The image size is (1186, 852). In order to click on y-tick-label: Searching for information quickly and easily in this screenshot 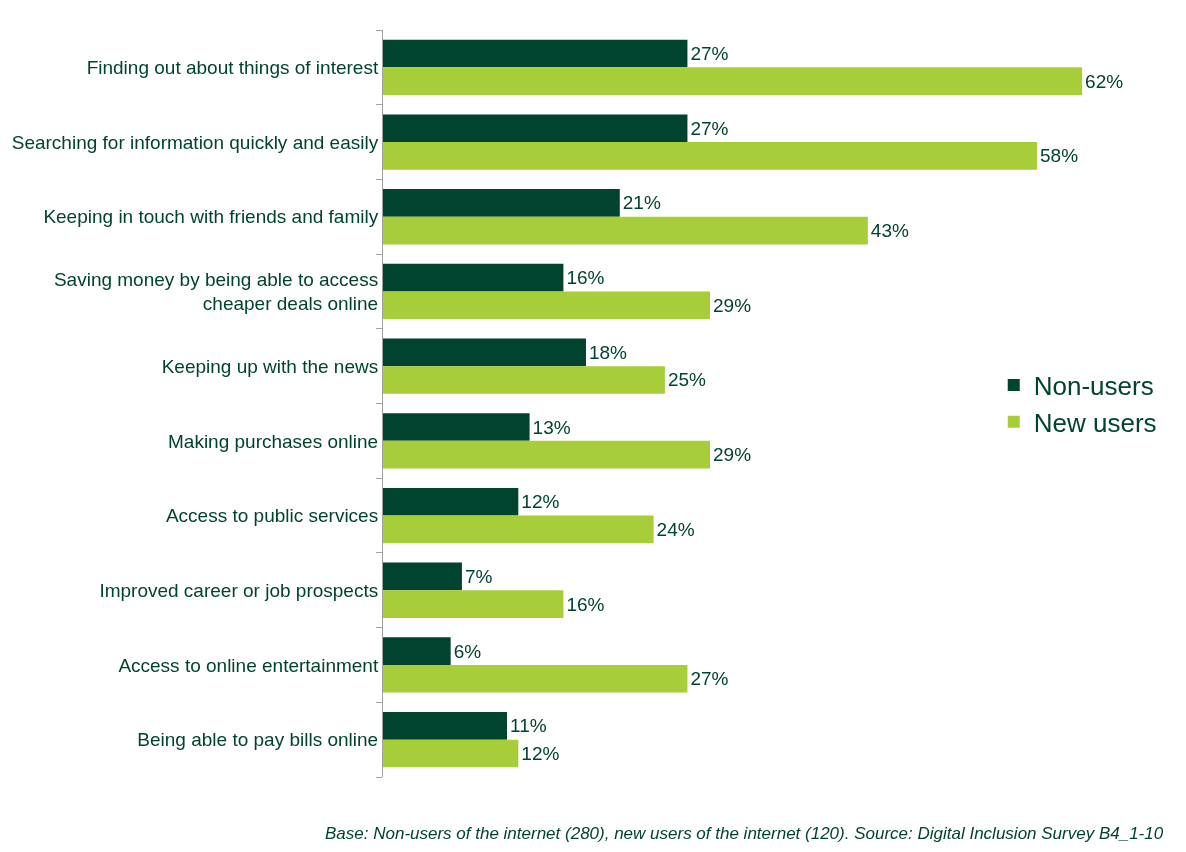, I will do `click(195, 142)`.